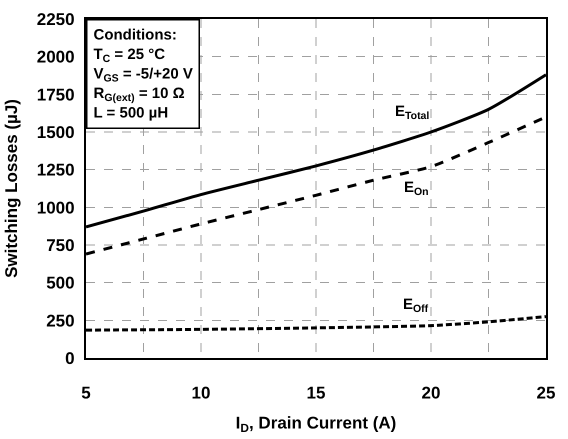 This screenshot has height=439, width=568. Describe the element at coordinates (55, 208) in the screenshot. I see `y-tick-label: 1000` at that location.